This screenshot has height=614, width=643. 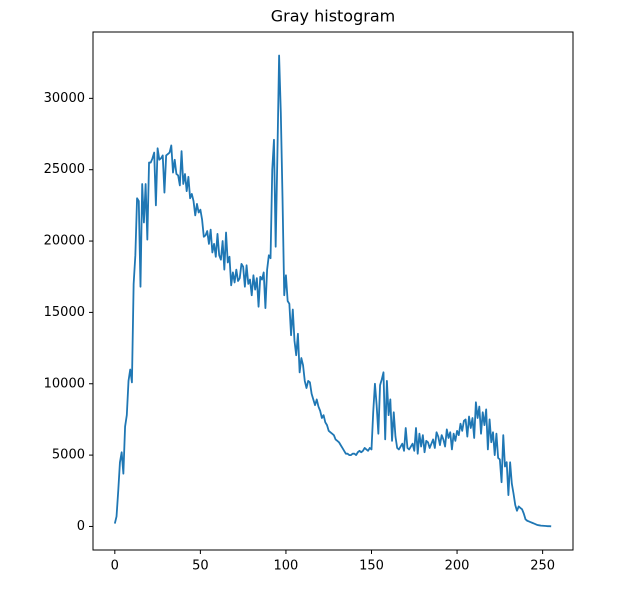 I want to click on x-tick-label: 100, so click(x=286, y=566).